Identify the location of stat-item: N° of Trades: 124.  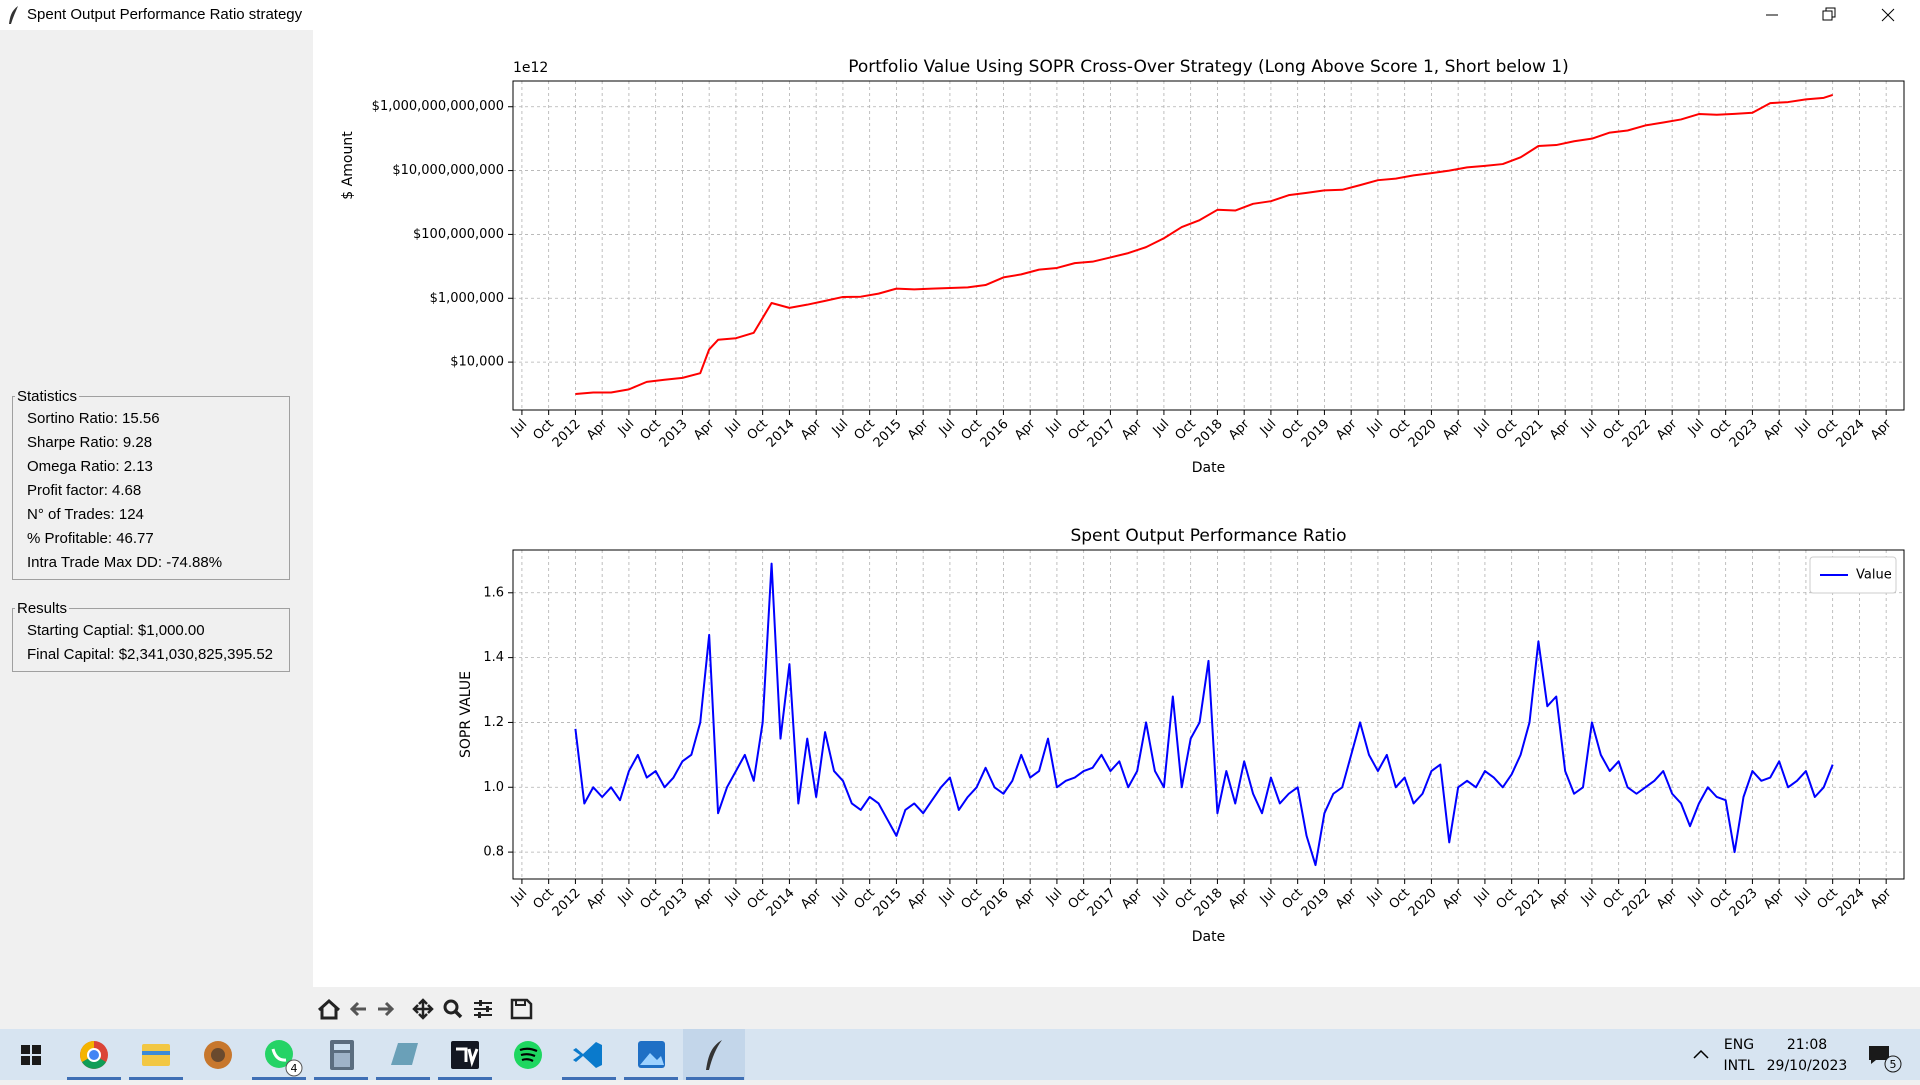
(85, 514).